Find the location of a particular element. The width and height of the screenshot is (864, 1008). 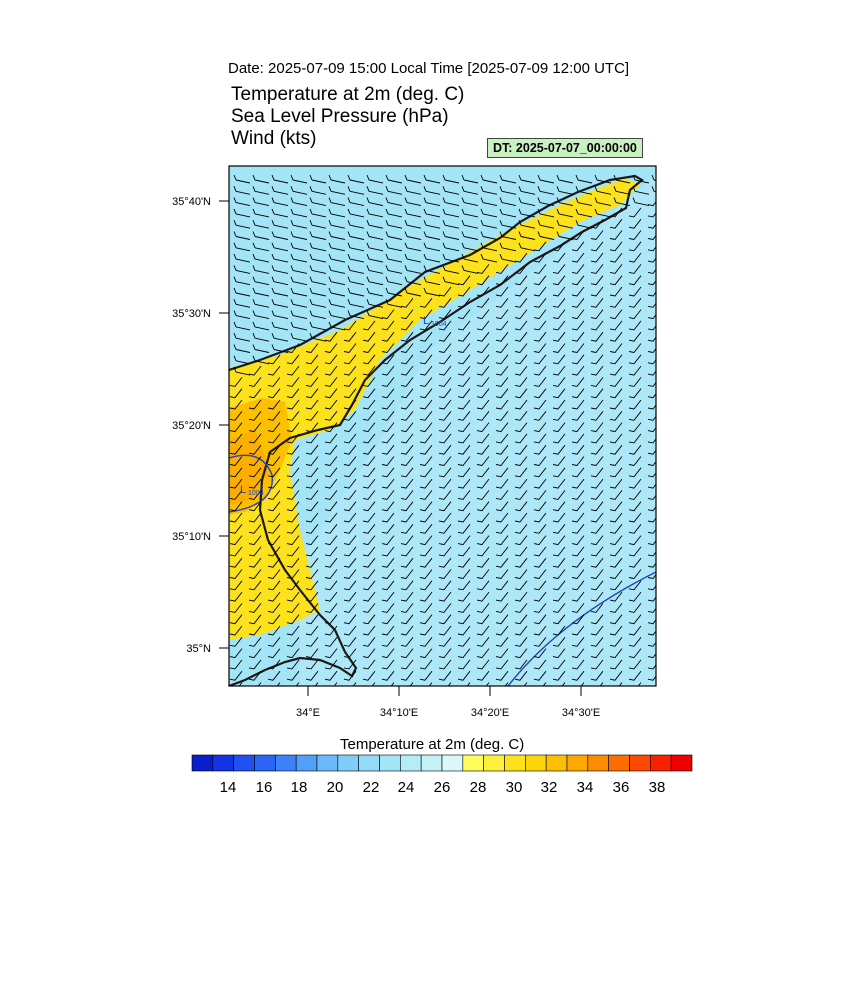

colorbar-label: 20 is located at coordinates (335, 787).